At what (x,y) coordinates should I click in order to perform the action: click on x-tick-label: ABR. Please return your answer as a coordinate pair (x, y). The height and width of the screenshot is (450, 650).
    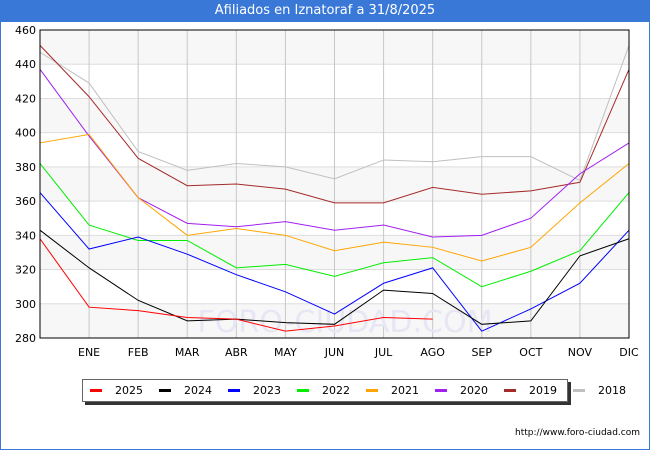
    Looking at the image, I should click on (236, 352).